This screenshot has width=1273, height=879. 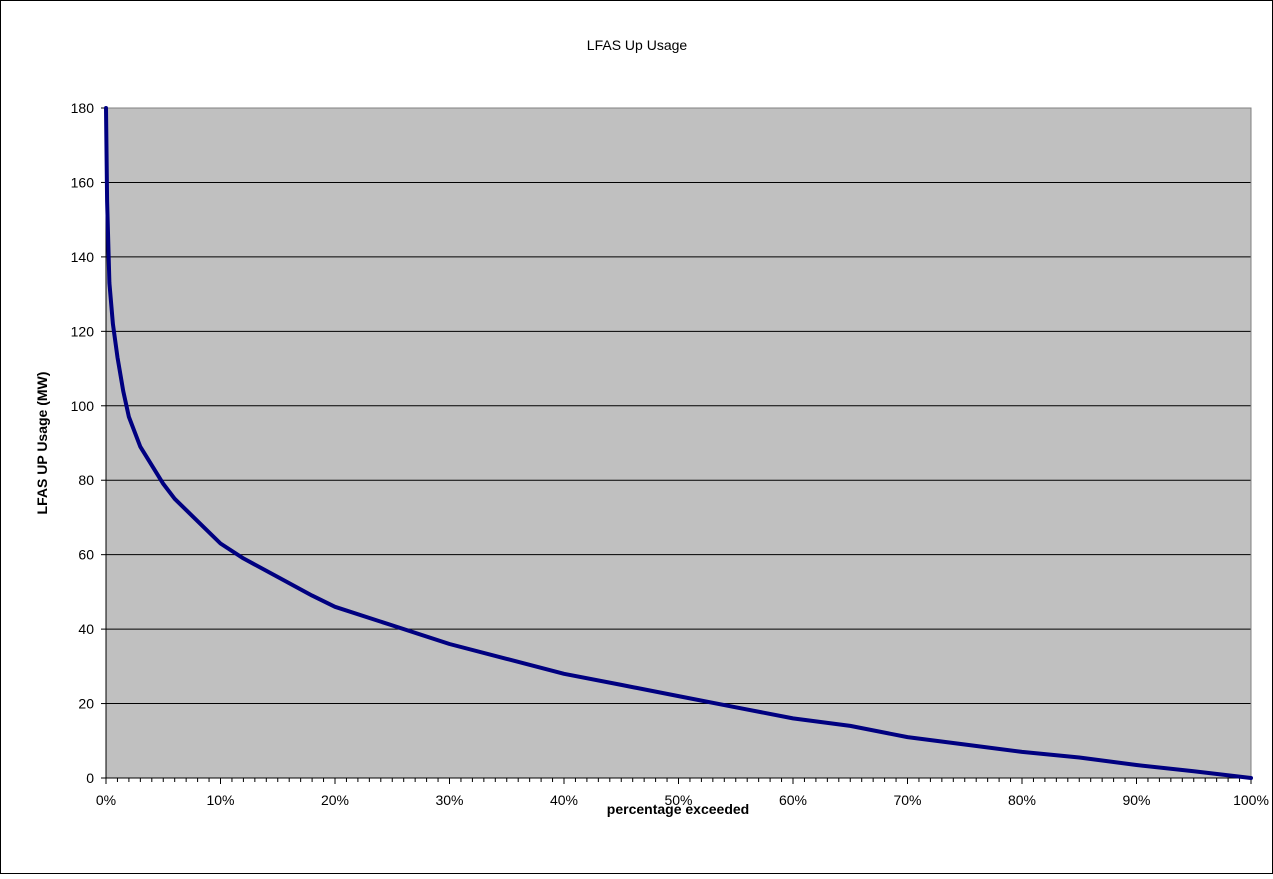 What do you see at coordinates (106, 800) in the screenshot?
I see `x-tick-label: 0%` at bounding box center [106, 800].